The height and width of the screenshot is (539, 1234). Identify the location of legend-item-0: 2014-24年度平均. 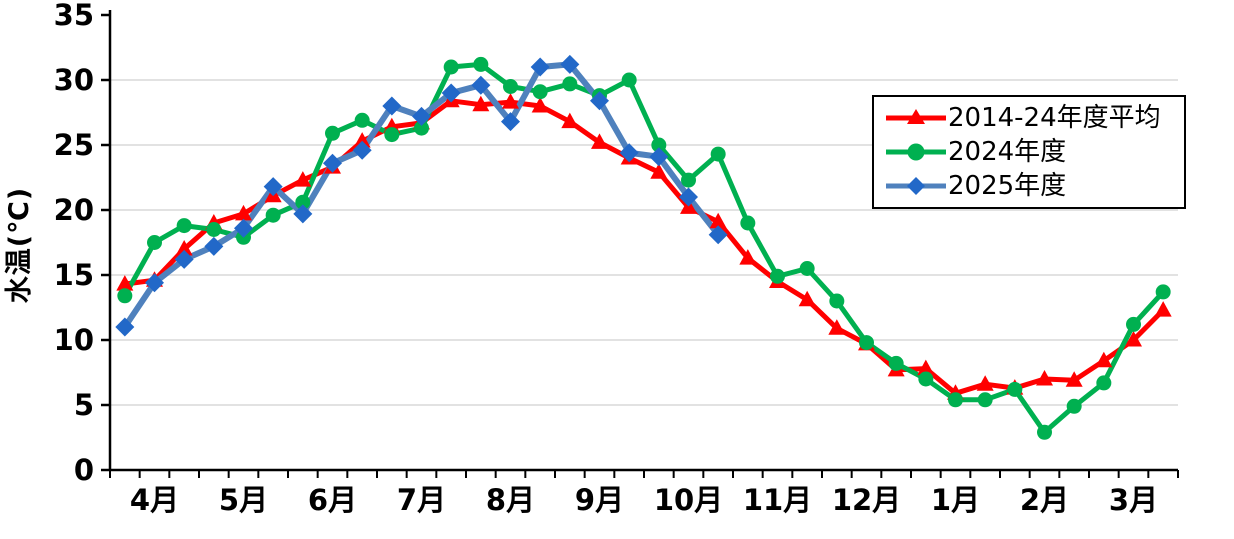
(1031, 118).